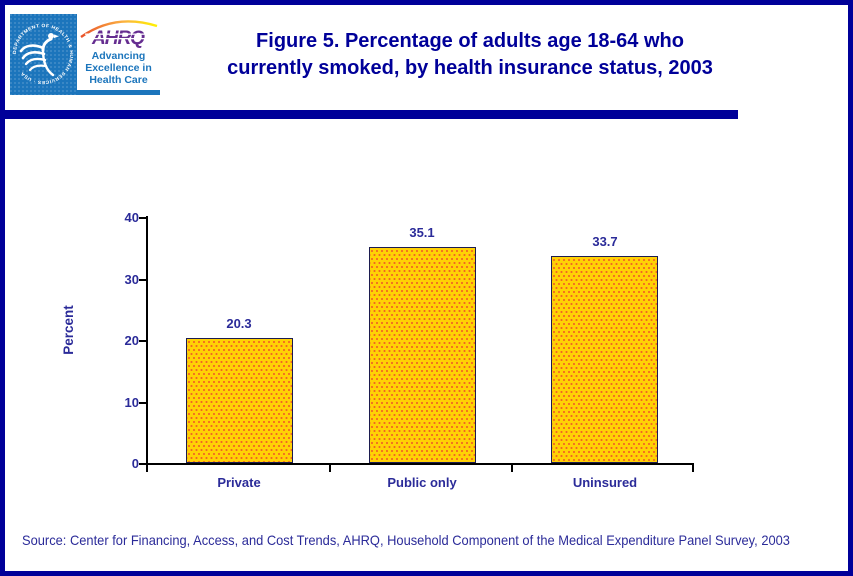 This screenshot has height=576, width=853. What do you see at coordinates (422, 355) in the screenshot?
I see `bar-public-only` at bounding box center [422, 355].